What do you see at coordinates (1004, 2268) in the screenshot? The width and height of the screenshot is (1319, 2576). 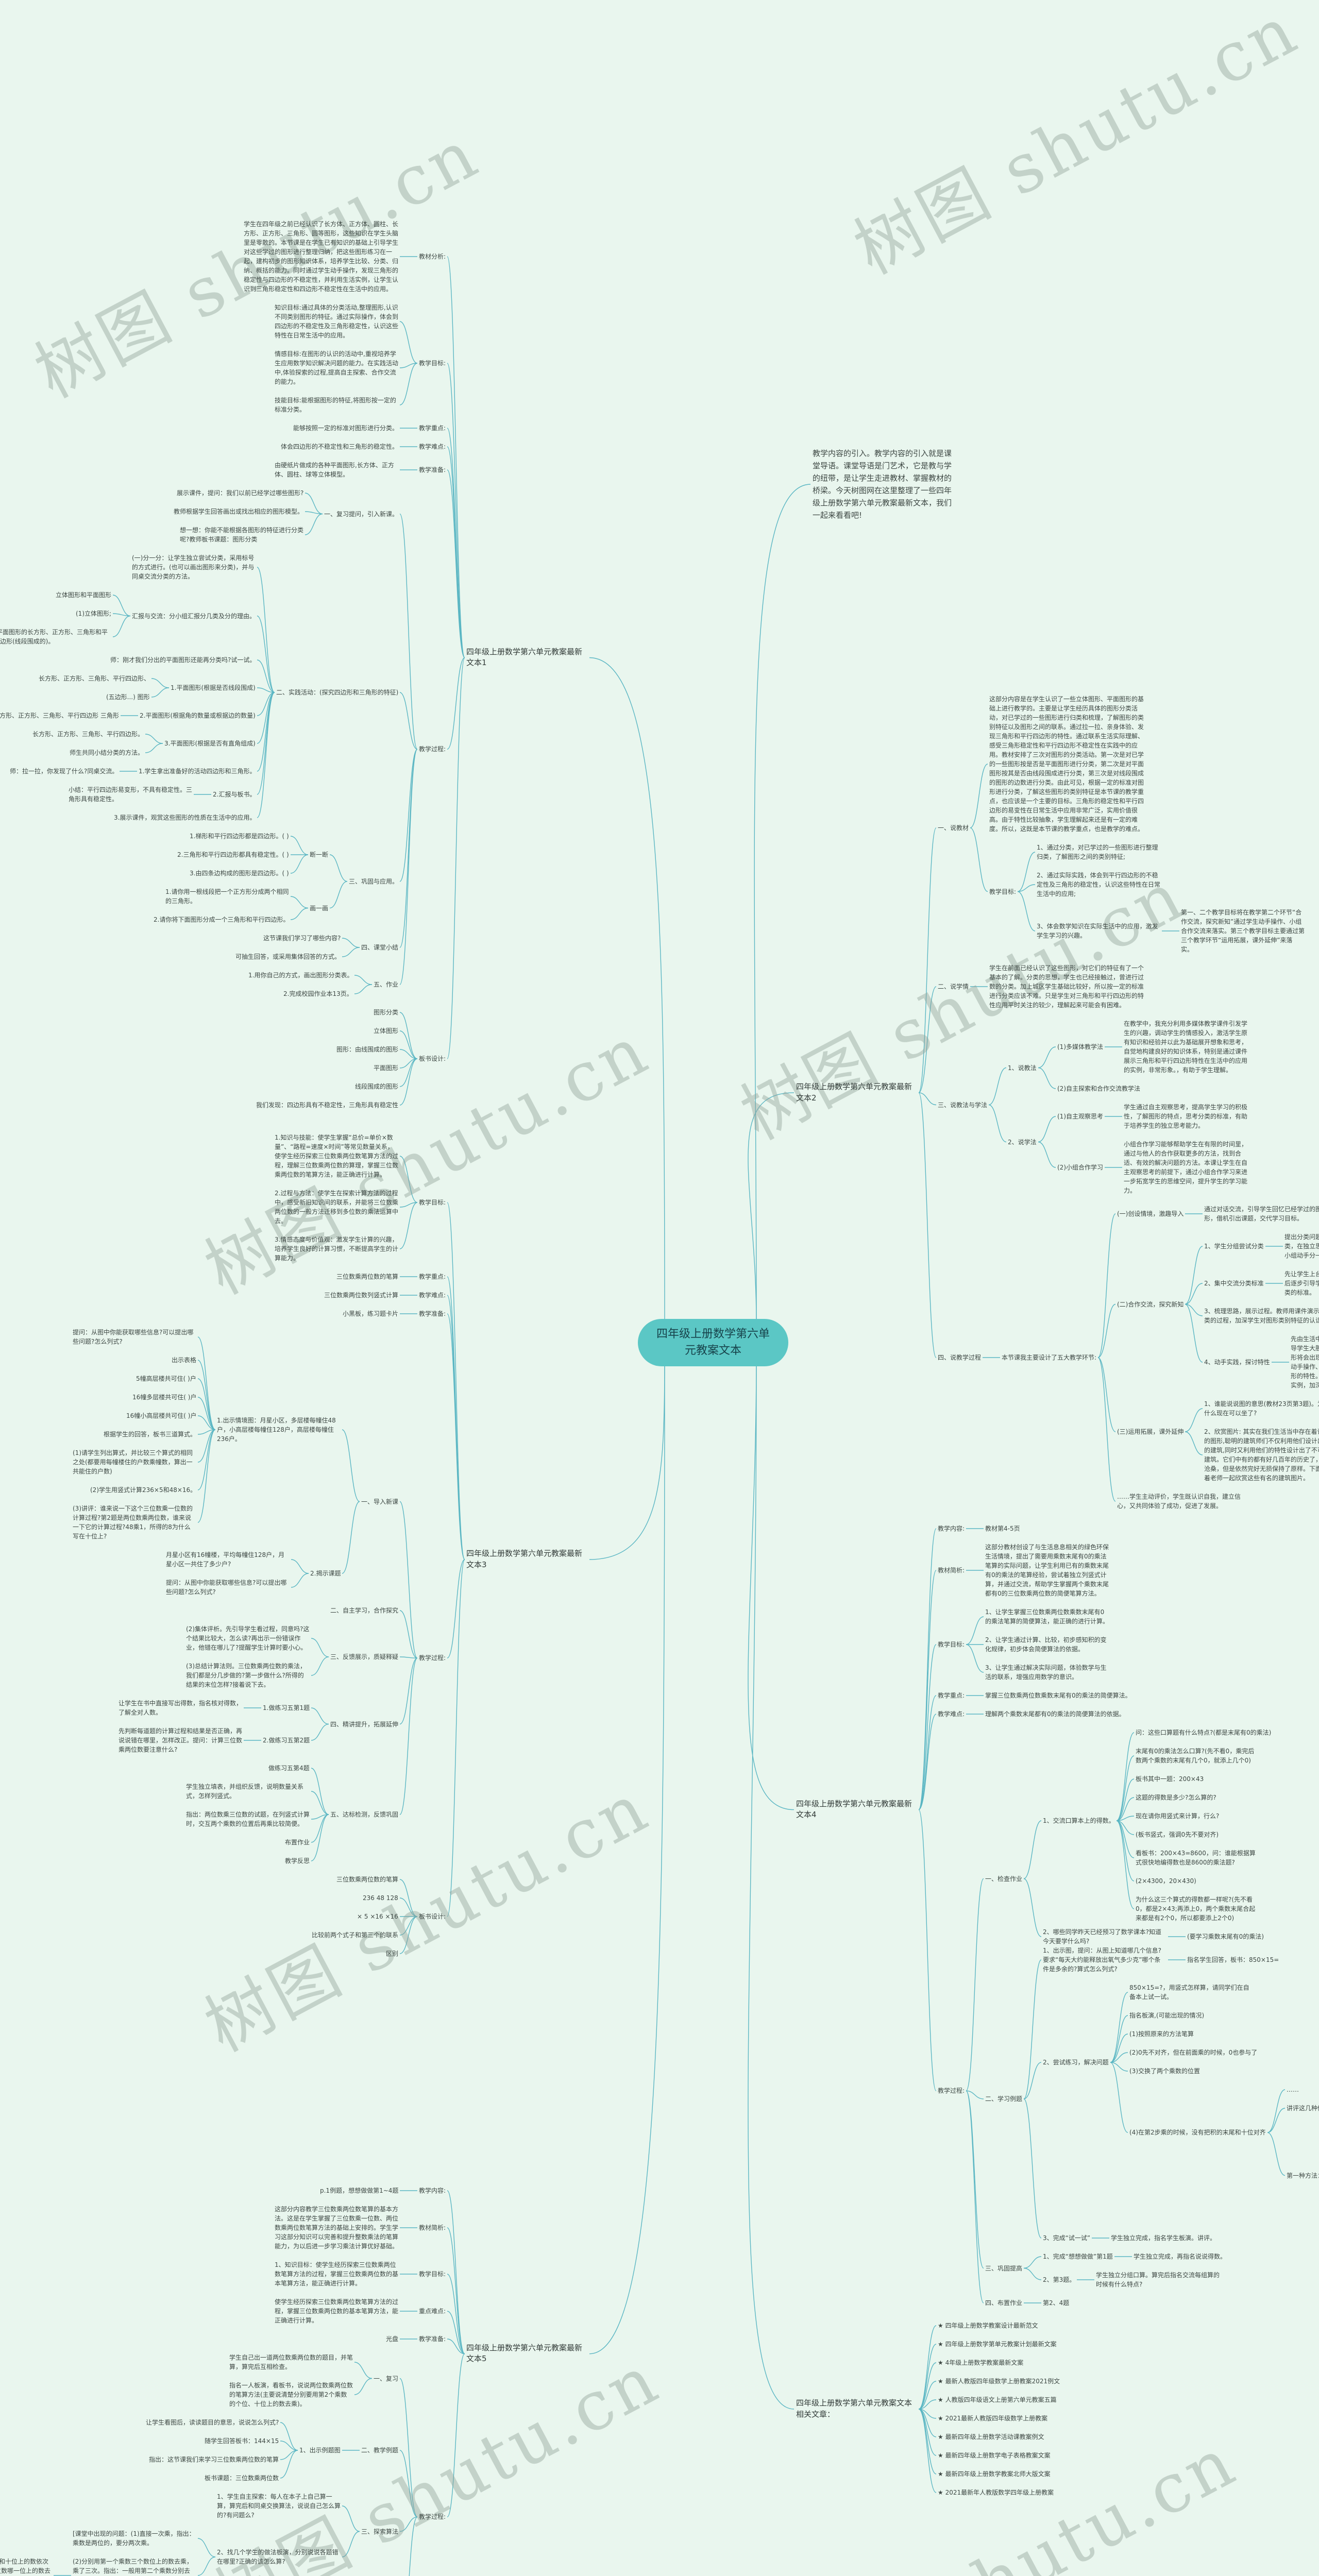 I see `mindmap-node: 三、巩固提高` at bounding box center [1004, 2268].